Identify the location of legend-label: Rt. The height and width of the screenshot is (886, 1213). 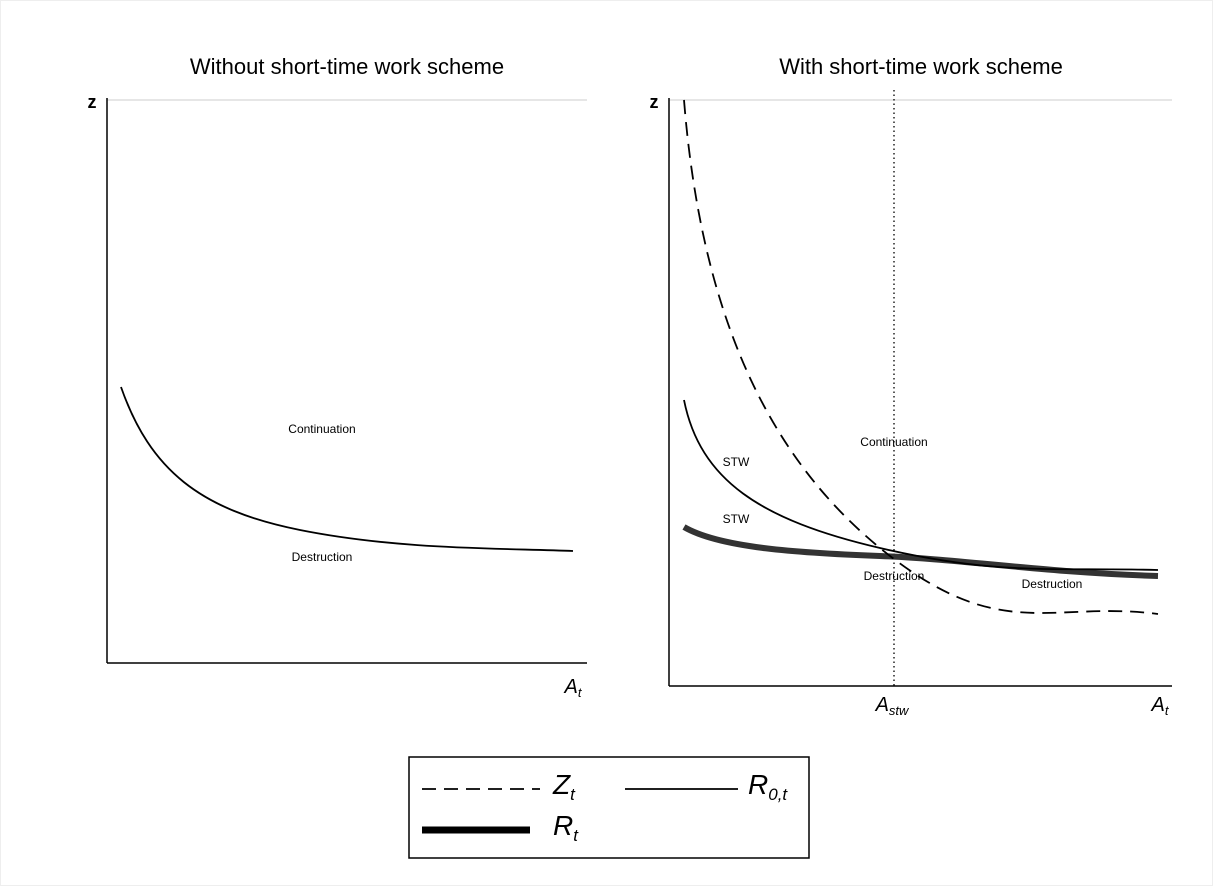
(566, 827).